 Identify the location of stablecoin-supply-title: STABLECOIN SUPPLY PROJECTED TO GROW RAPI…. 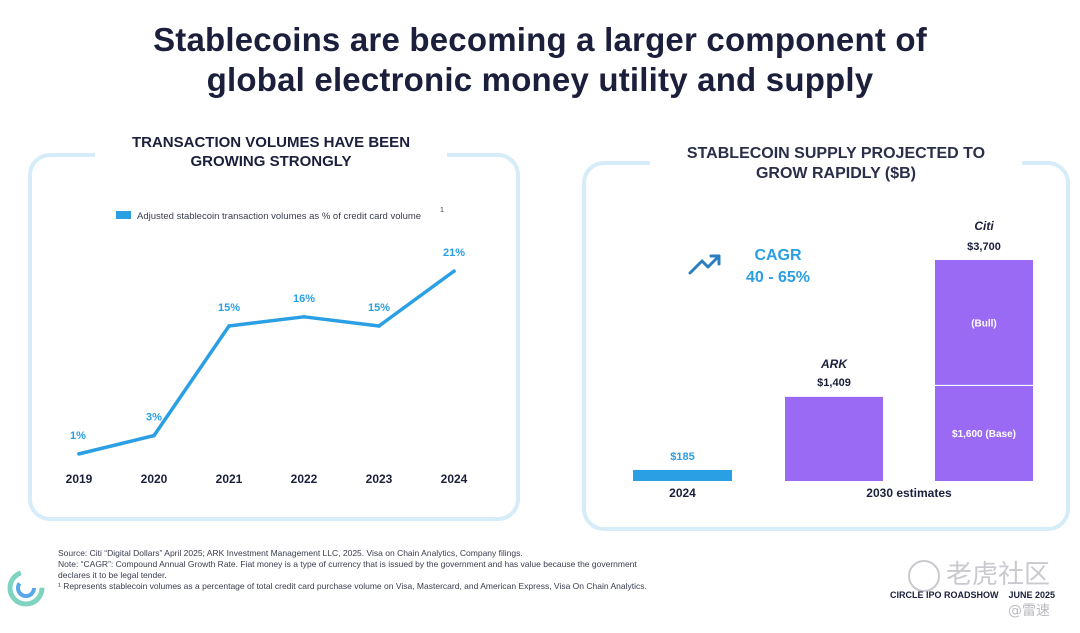
(836, 164).